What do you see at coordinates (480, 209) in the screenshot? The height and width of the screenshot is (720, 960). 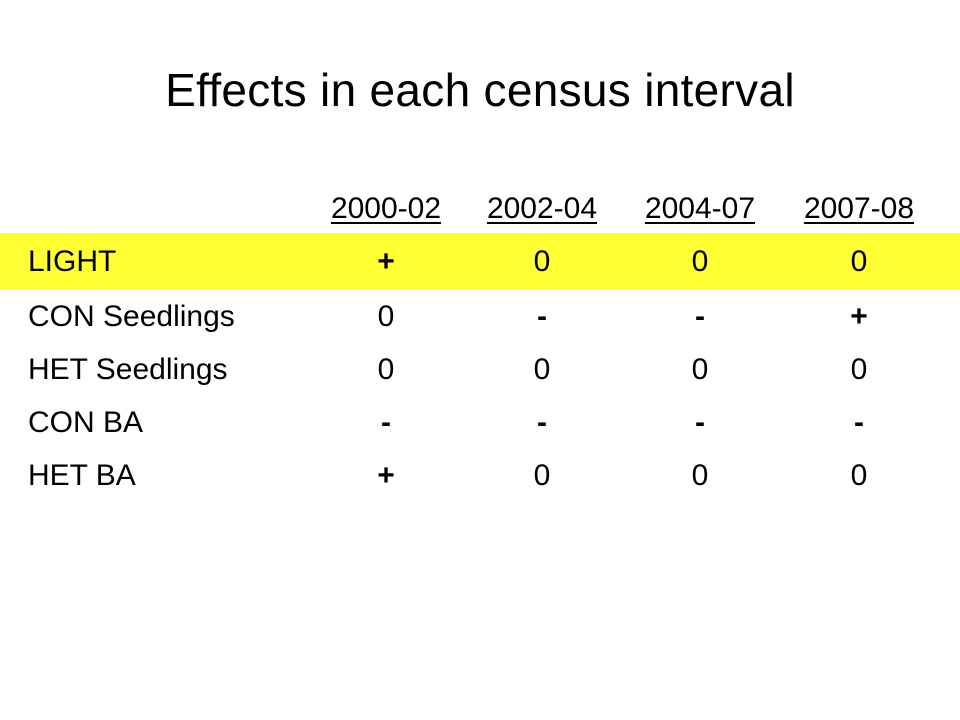 I see `table-header-row: 2000-02 2002-04 2004-07 2007-08` at bounding box center [480, 209].